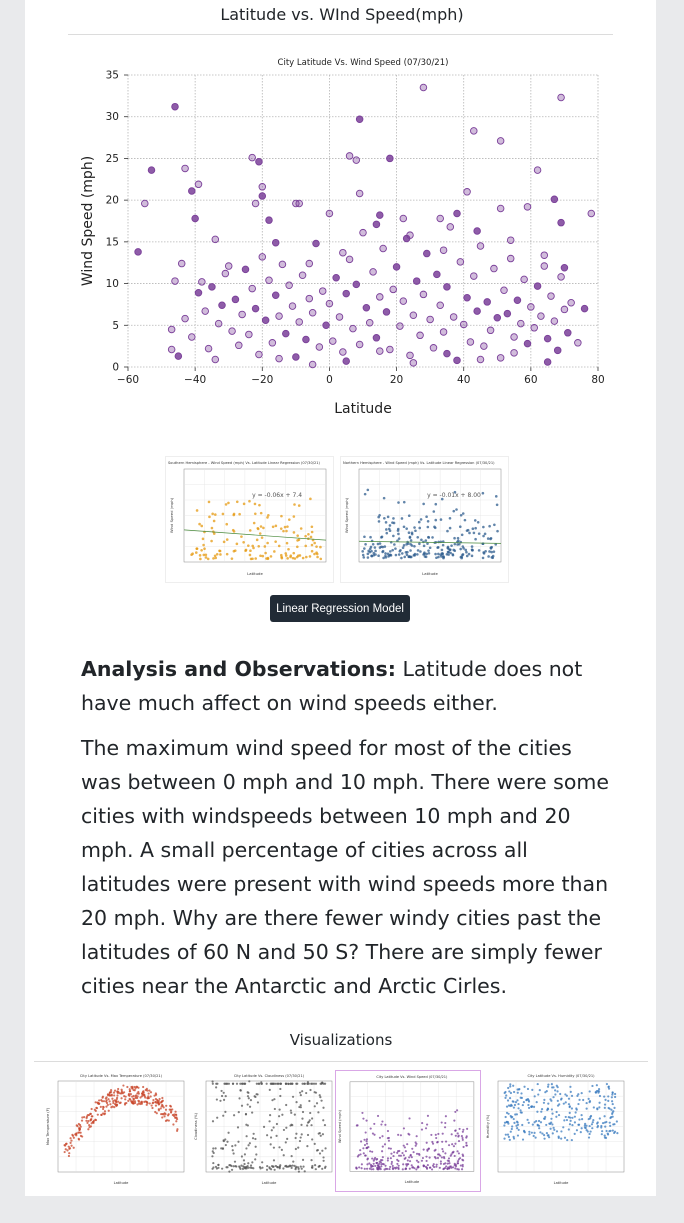  Describe the element at coordinates (363, 409) in the screenshot. I see `x-axis-label: Latitude` at that location.